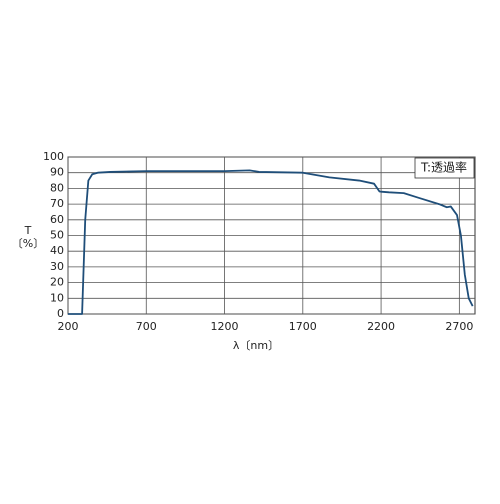  What do you see at coordinates (57, 219) in the screenshot?
I see `y-tick-label: 60` at bounding box center [57, 219].